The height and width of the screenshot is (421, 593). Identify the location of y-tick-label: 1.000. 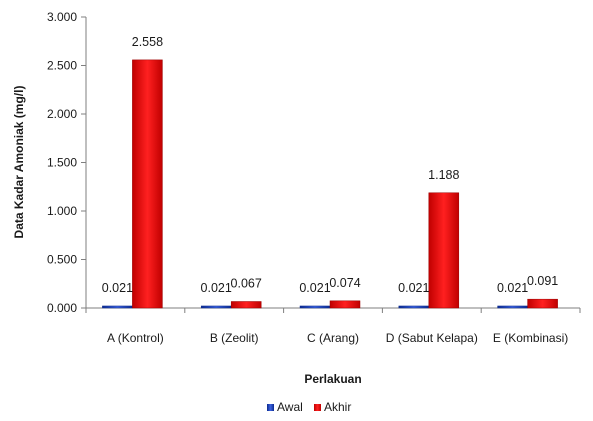
(62, 211).